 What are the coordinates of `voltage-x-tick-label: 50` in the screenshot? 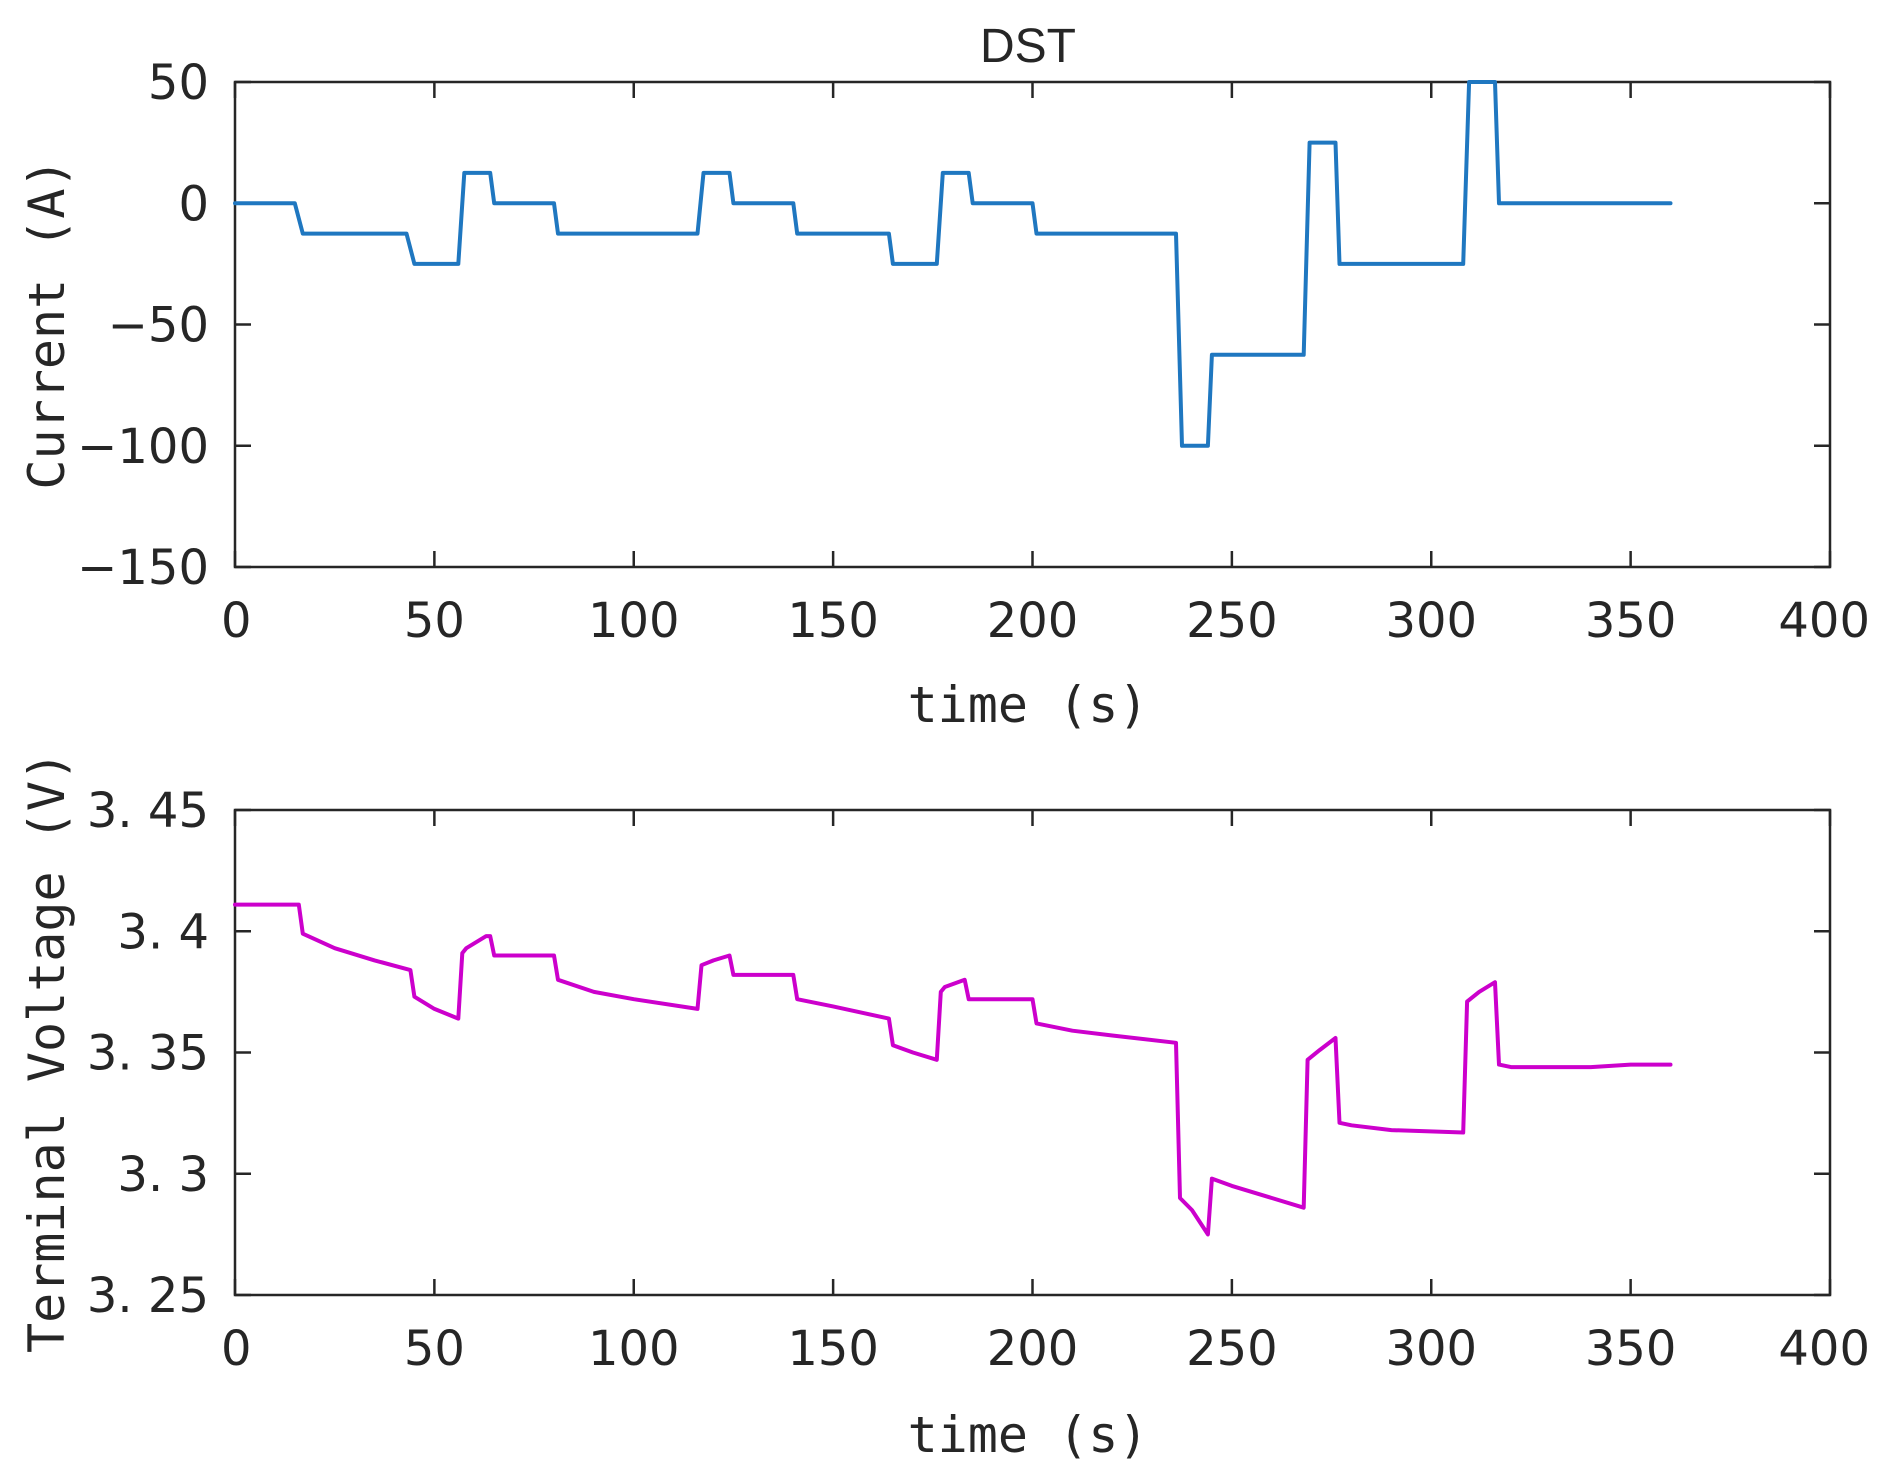 It's located at (434, 1349).